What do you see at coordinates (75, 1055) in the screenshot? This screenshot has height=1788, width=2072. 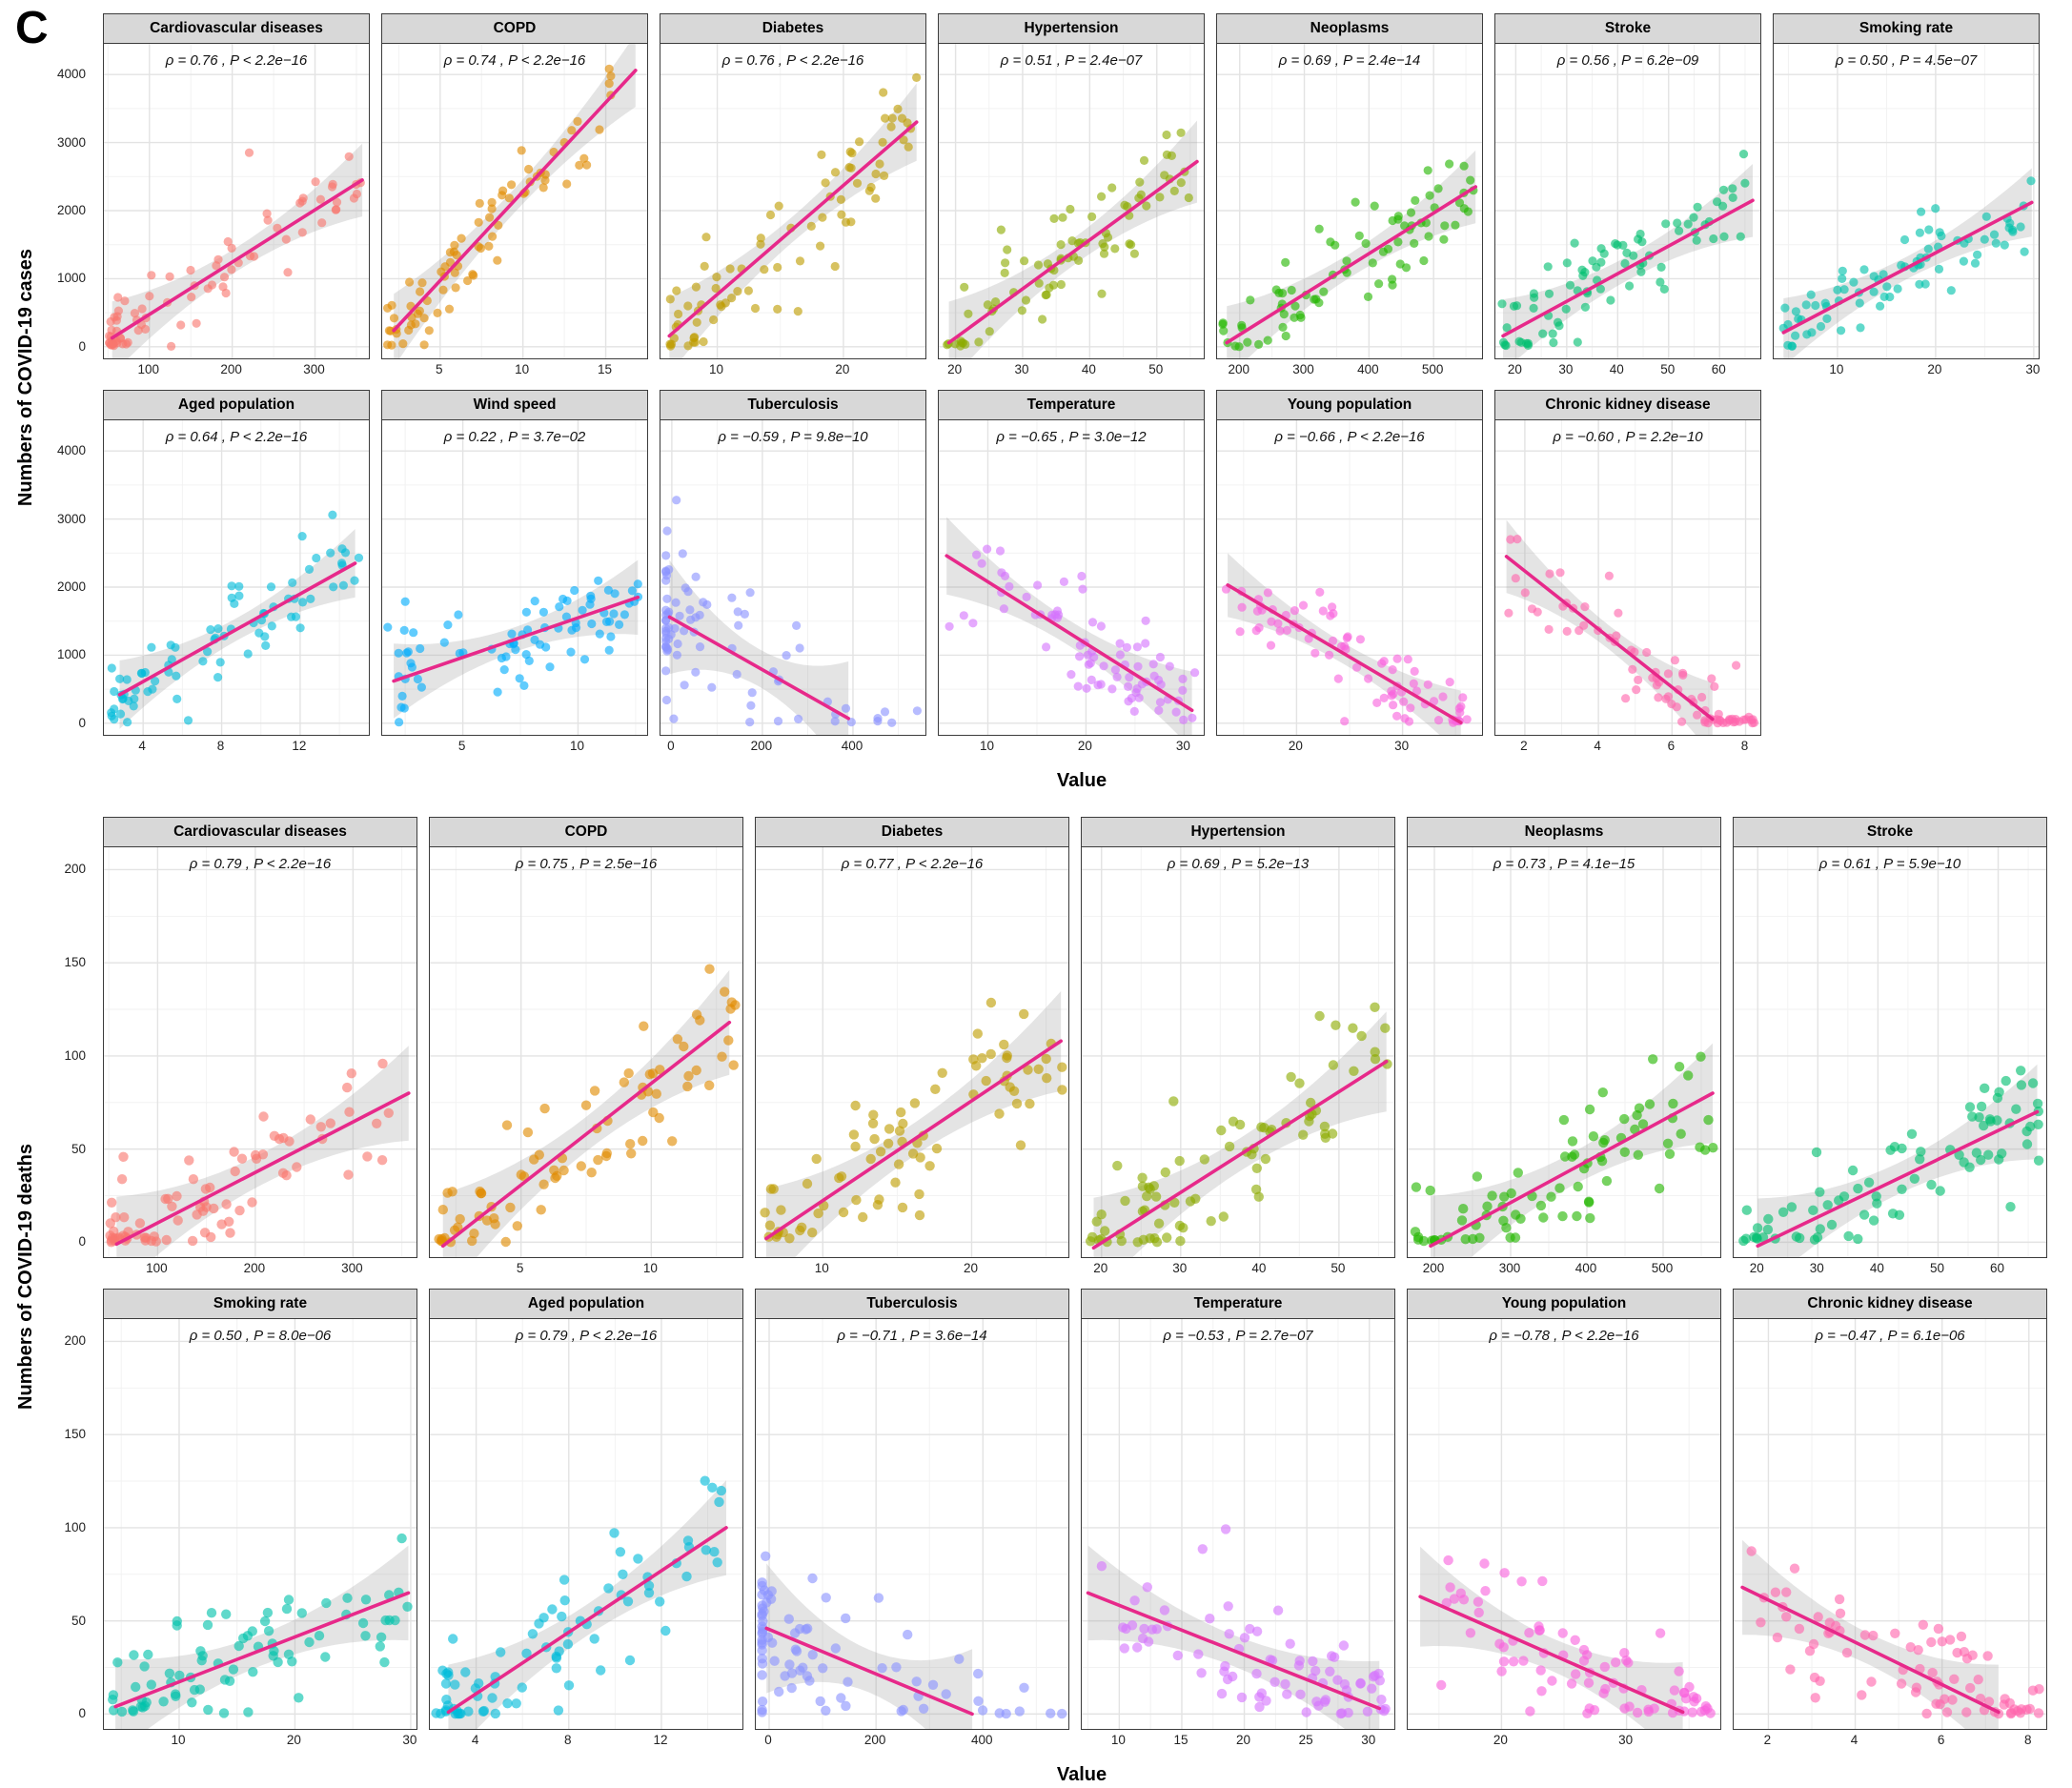 I see `y-tick-label: 100` at bounding box center [75, 1055].